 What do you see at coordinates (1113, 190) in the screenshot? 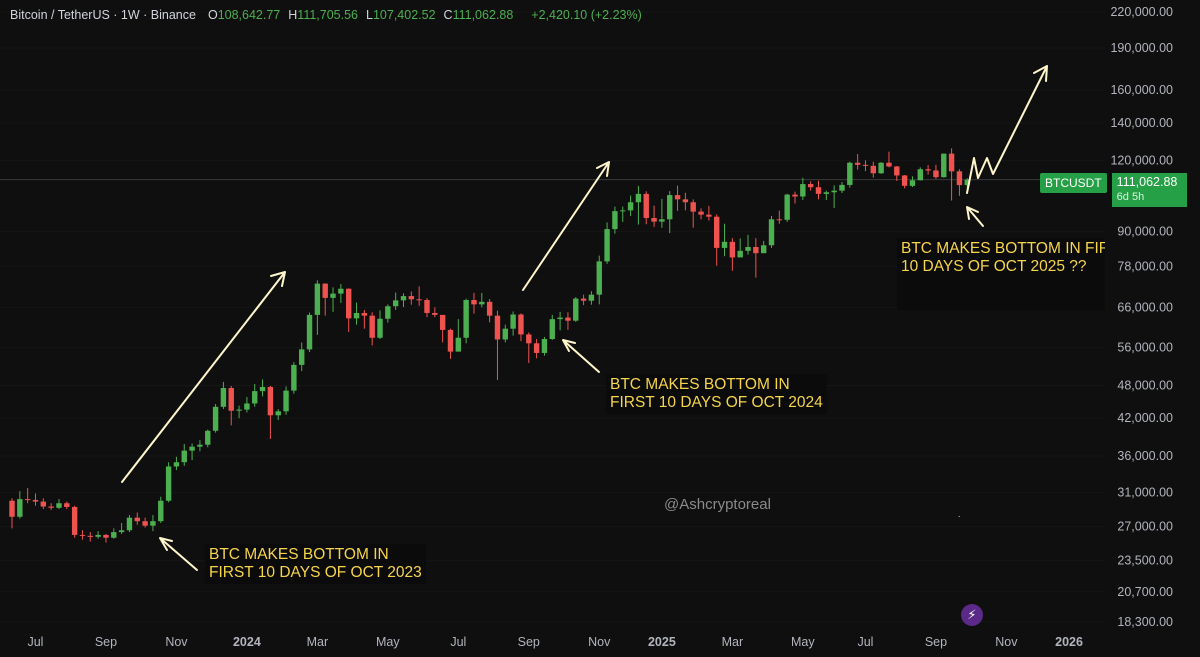
I see `last-price-tag: BTCUSDT 111,062.88 6d 5h` at bounding box center [1113, 190].